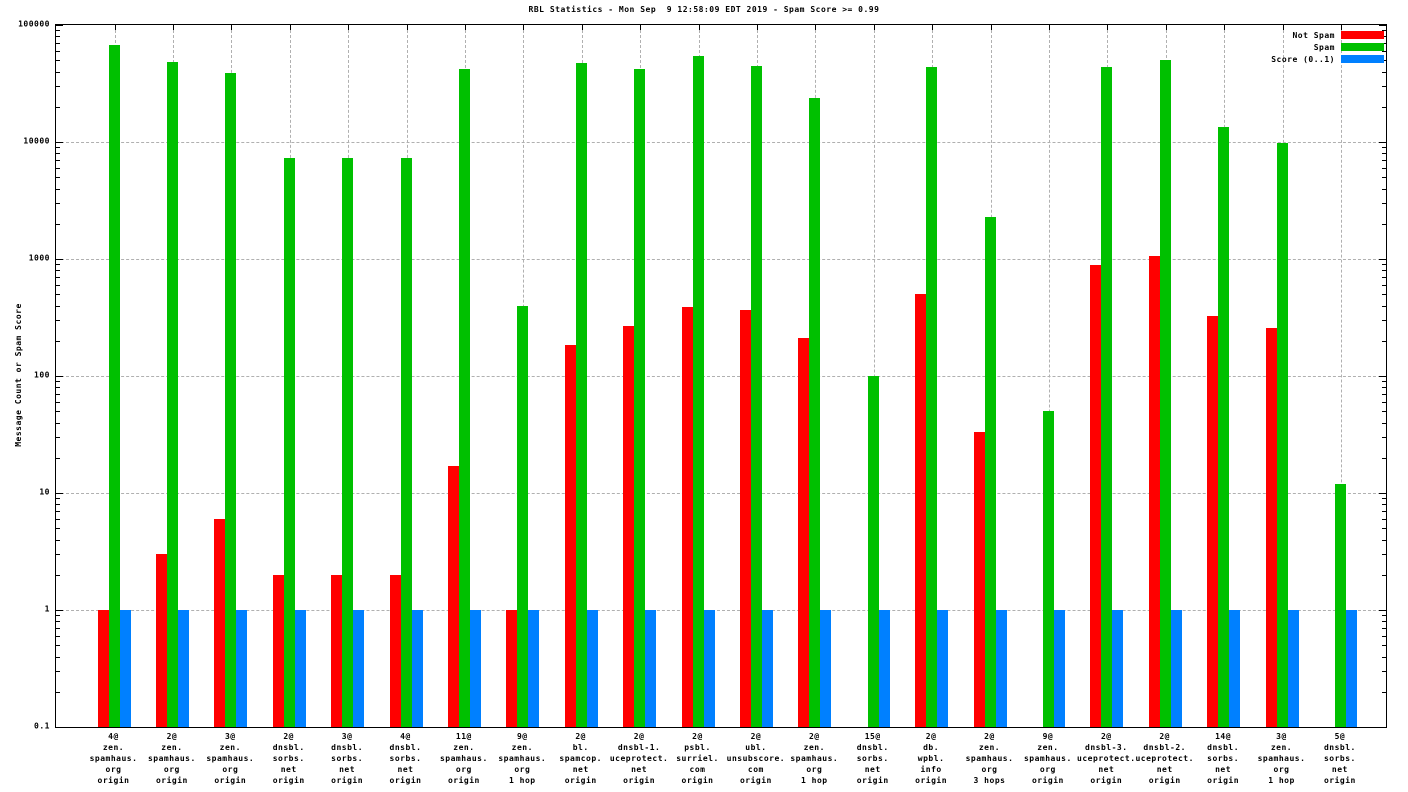  What do you see at coordinates (1106, 758) in the screenshot?
I see `x-axis-category-label: 2@ dnsbl-3. uceprotect. net origin` at bounding box center [1106, 758].